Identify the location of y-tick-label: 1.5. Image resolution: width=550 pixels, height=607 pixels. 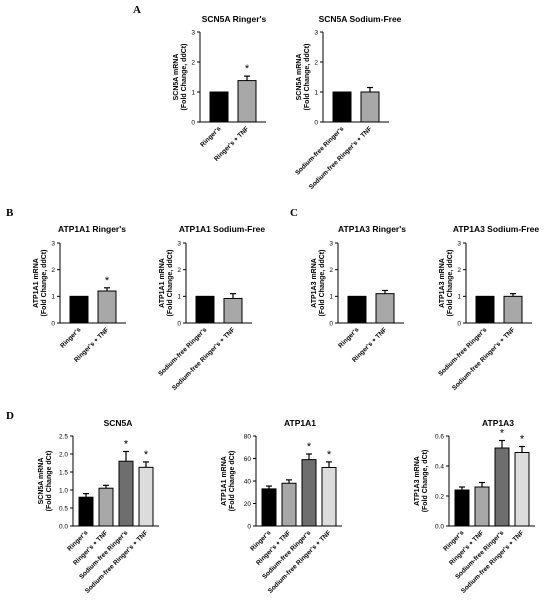
(63, 472).